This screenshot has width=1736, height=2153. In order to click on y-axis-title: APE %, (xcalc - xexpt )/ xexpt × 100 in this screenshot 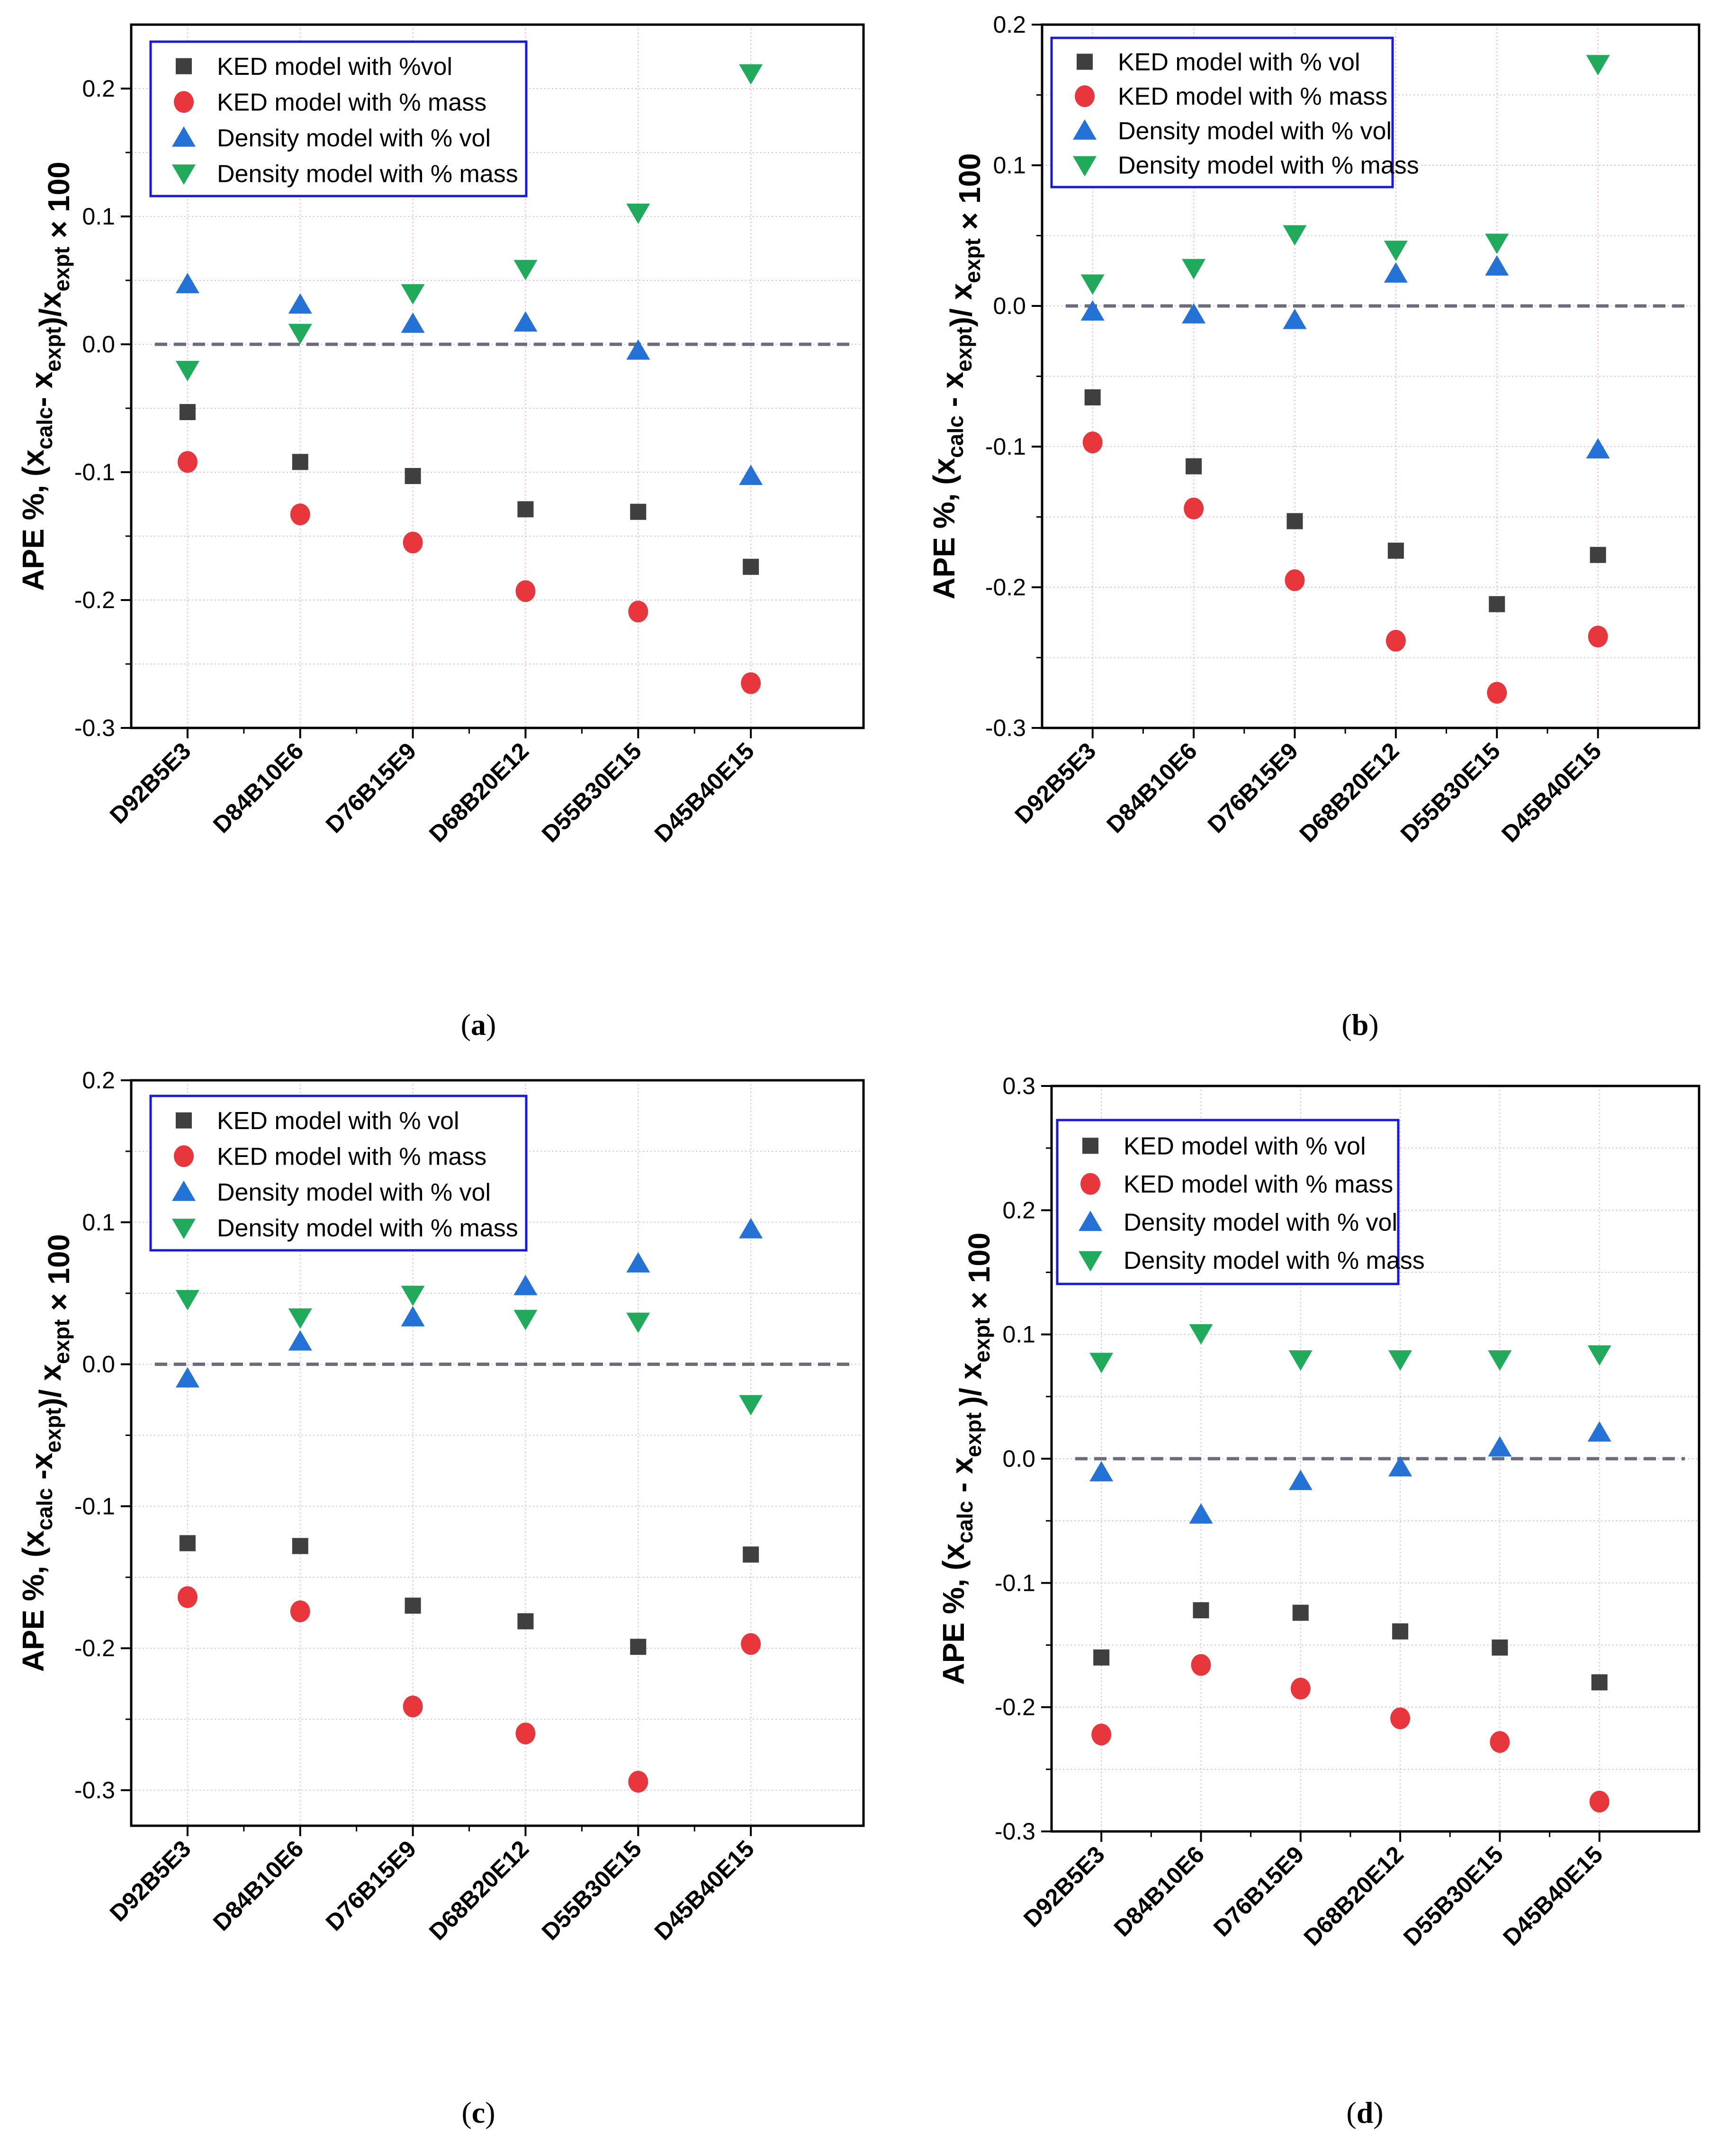, I will do `click(966, 1459)`.